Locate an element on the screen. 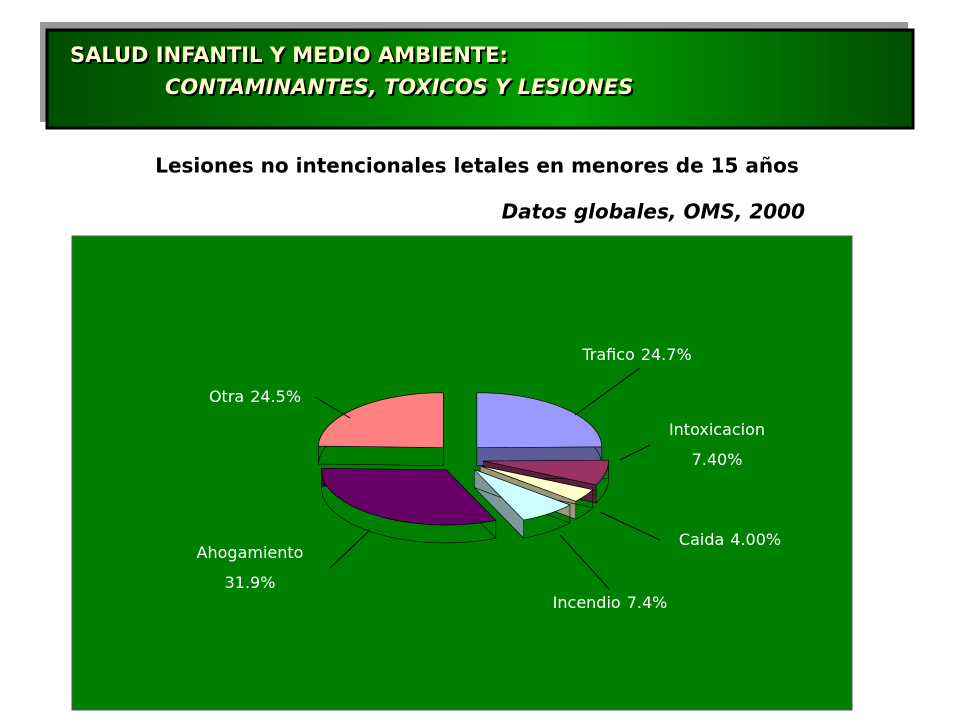 Image resolution: width=960 pixels, height=724 pixels. category-label: Intoxicacion is located at coordinates (717, 429).